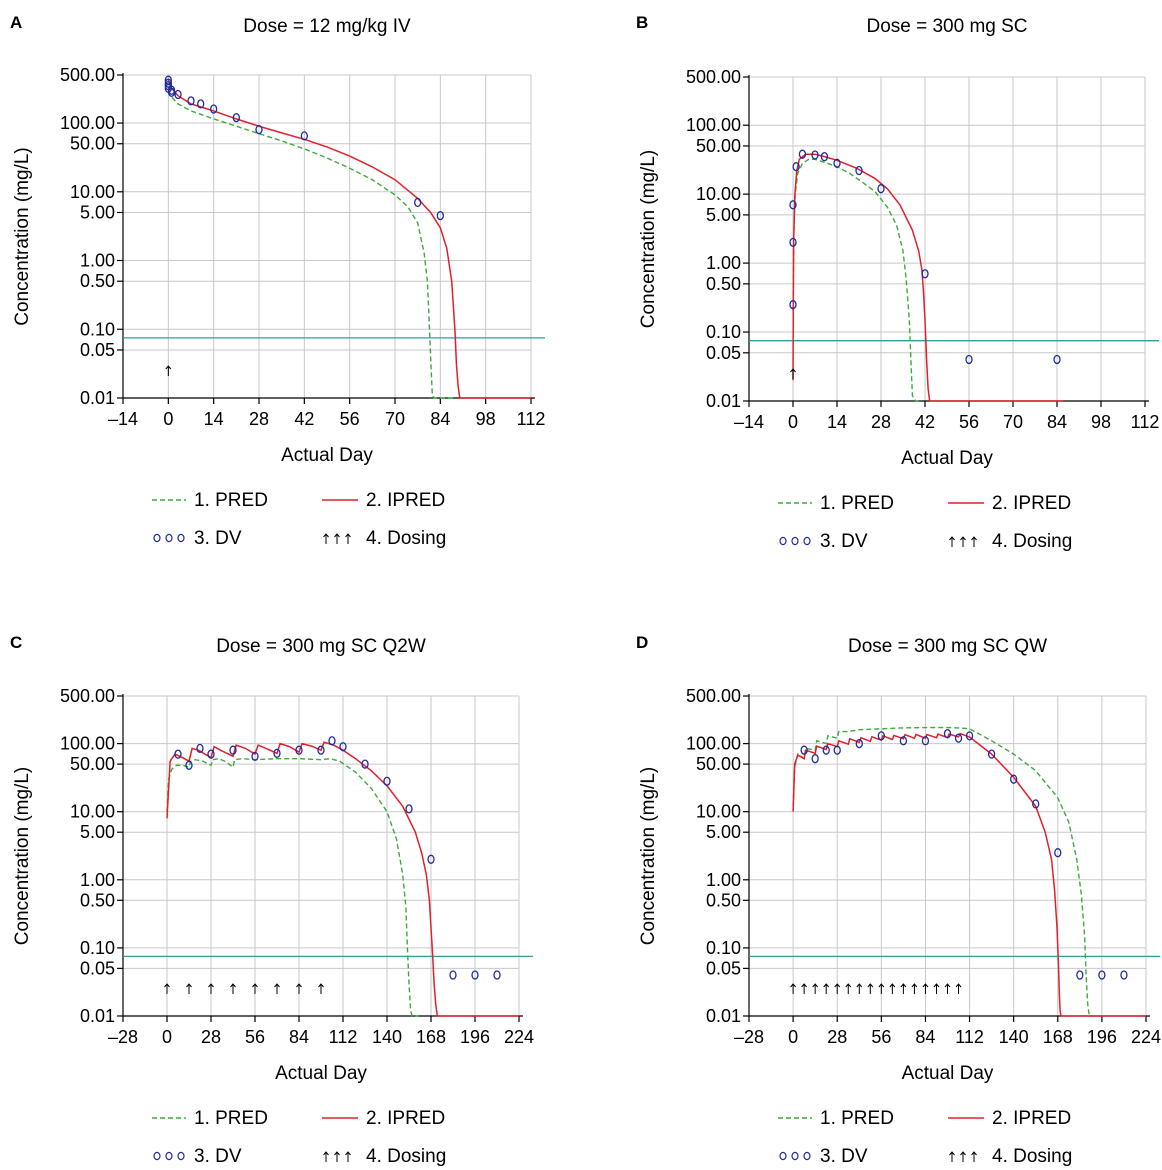 The image size is (1162, 1170). Describe the element at coordinates (723, 832) in the screenshot. I see `y-tick-label: 5.00` at that location.